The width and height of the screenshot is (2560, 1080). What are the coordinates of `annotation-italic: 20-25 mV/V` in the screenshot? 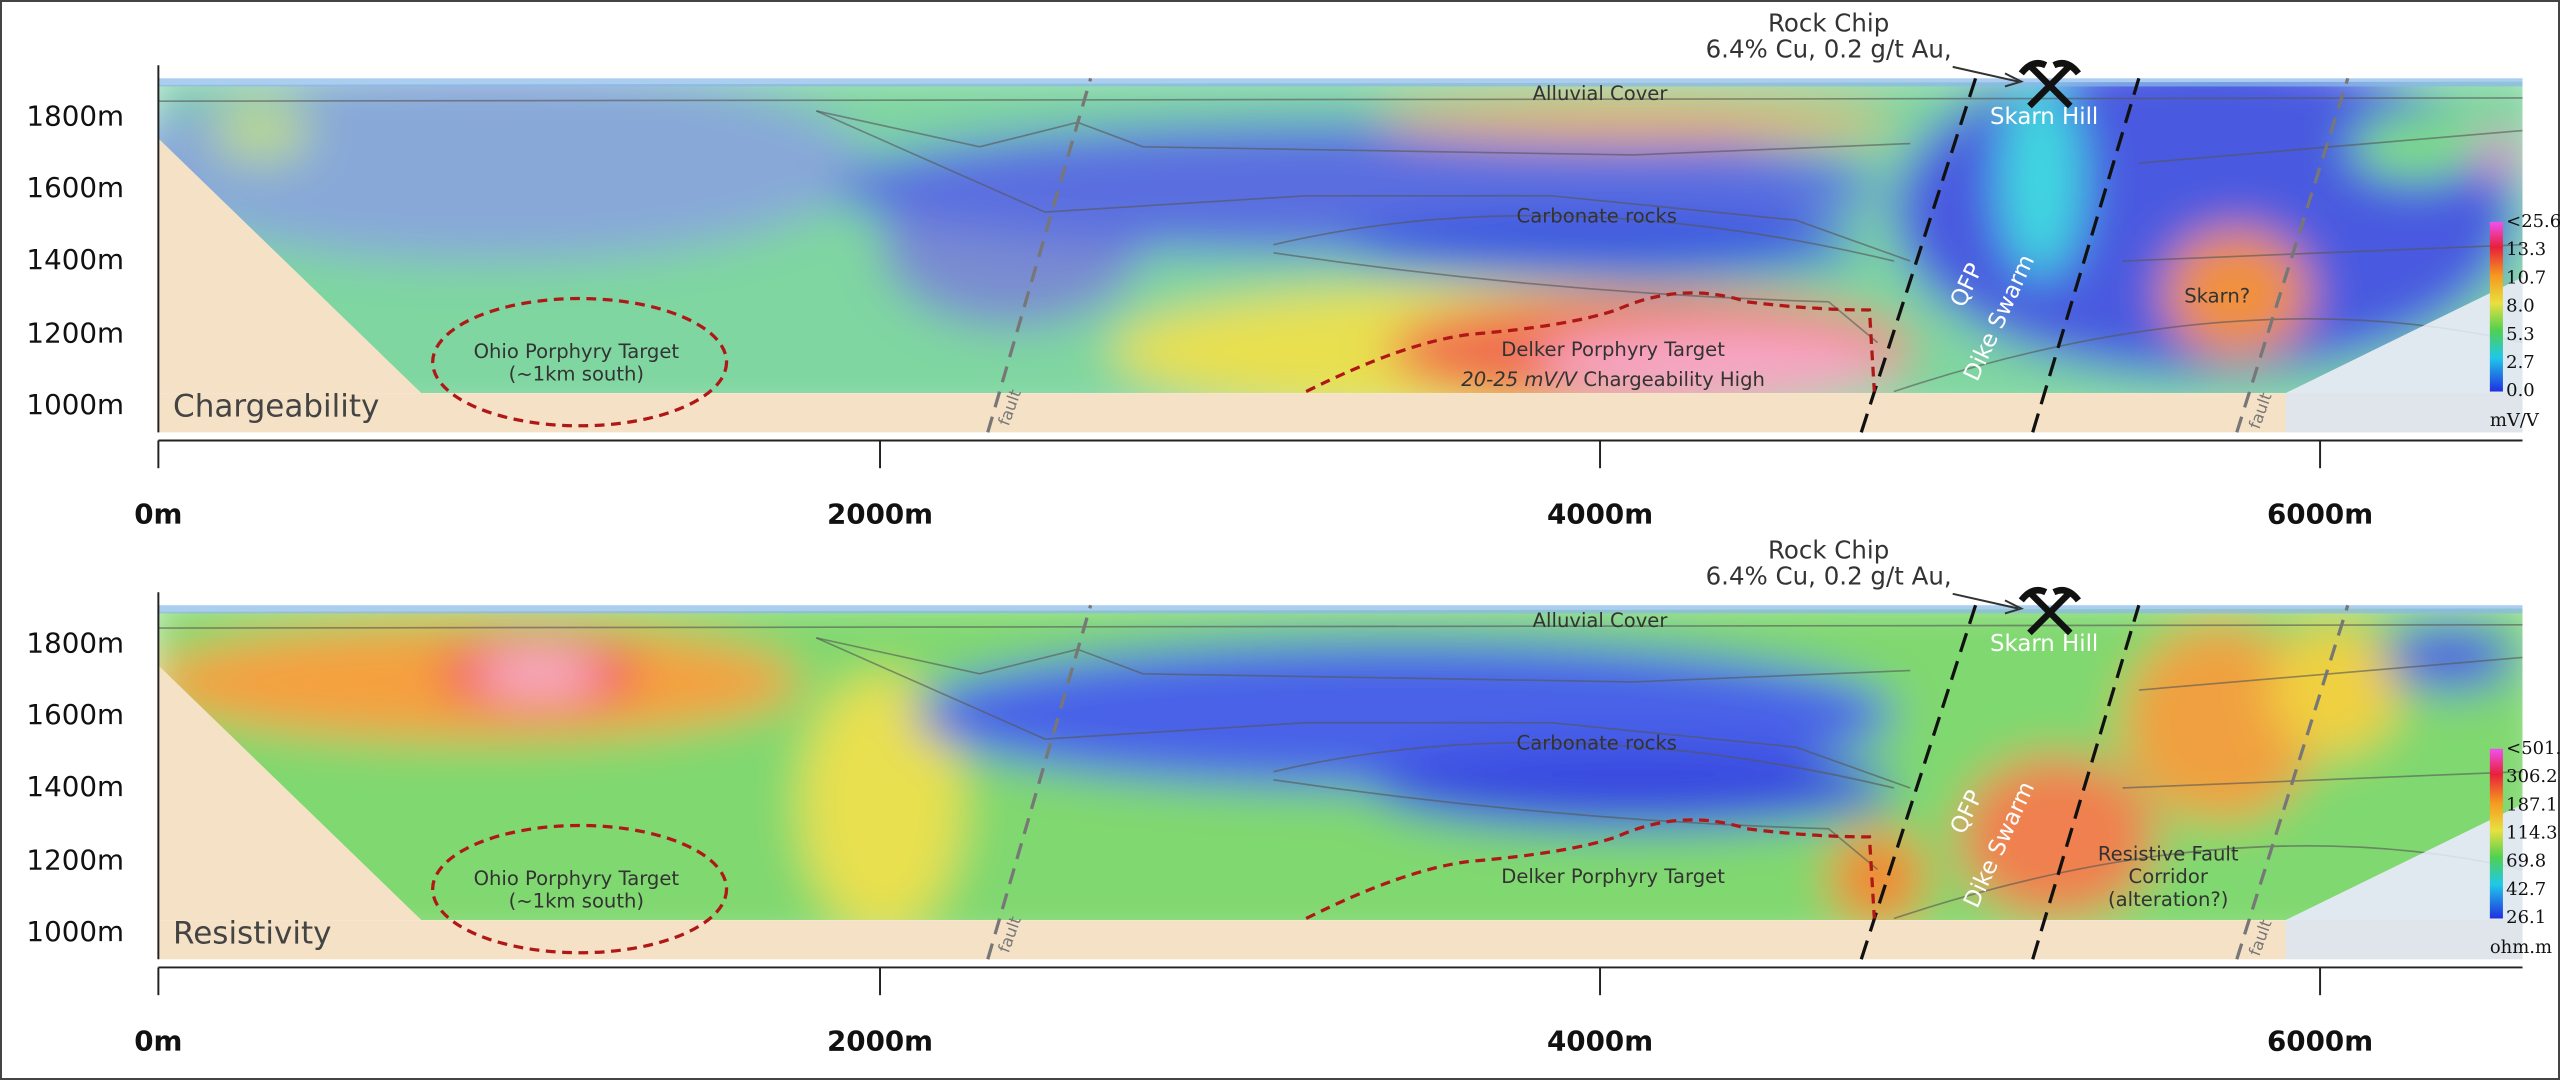 It's located at (1519, 379).